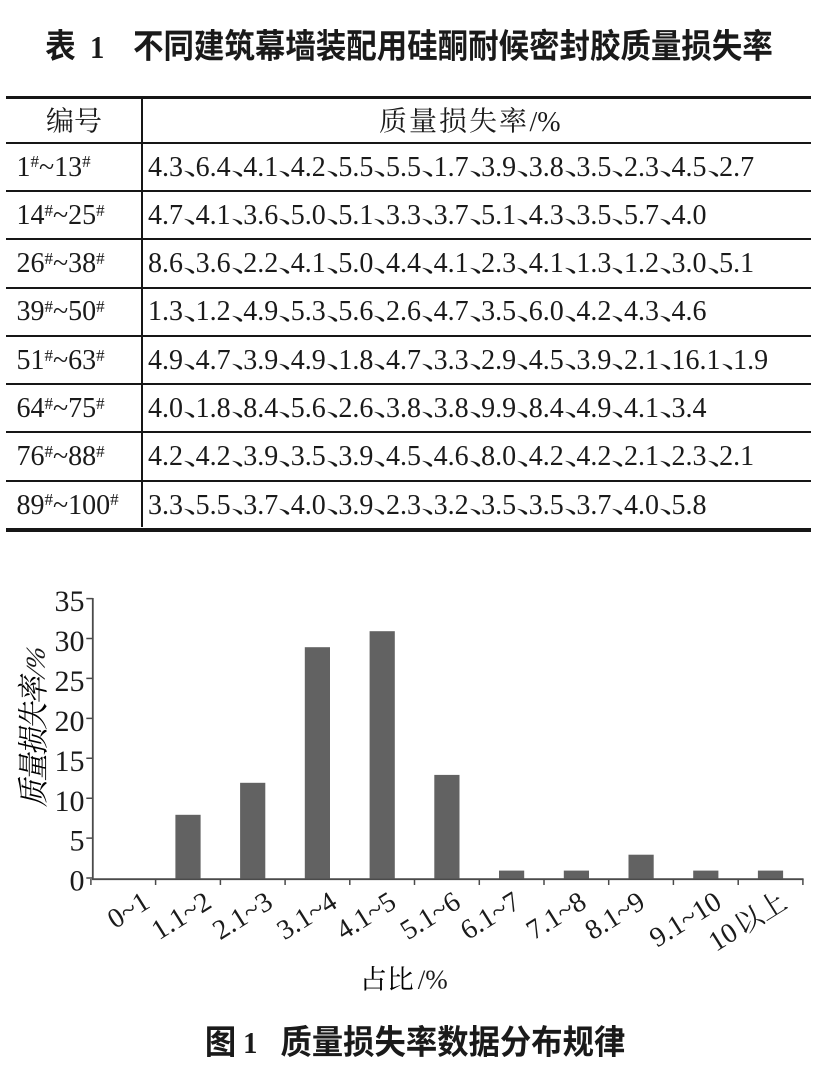 The width and height of the screenshot is (826, 1072). Describe the element at coordinates (128, 910) in the screenshot. I see `svg-text: 0~1` at that location.